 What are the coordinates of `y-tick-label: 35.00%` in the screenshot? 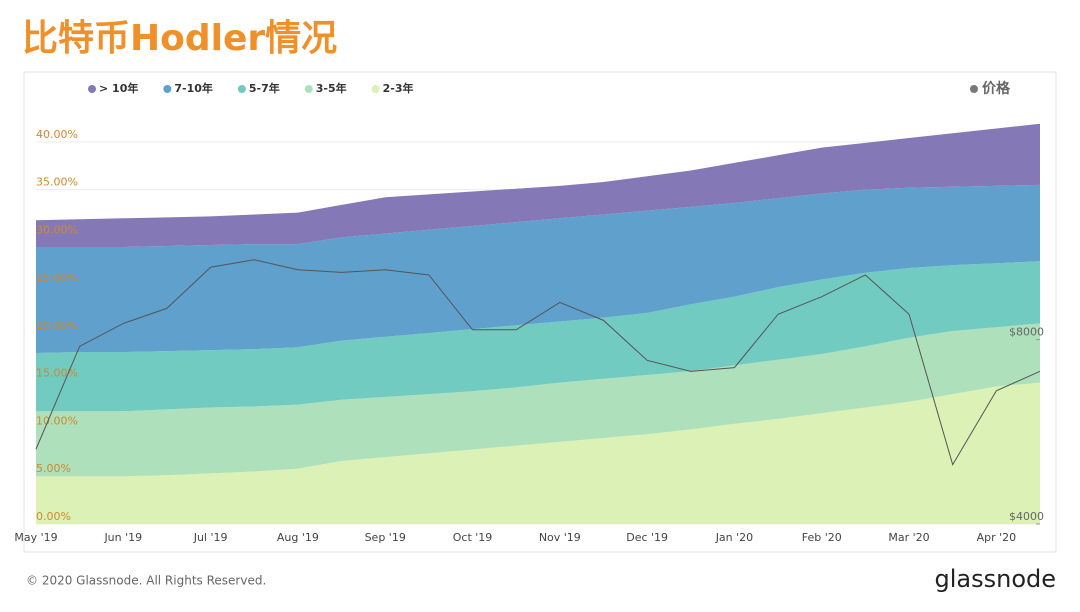 It's located at (57, 182).